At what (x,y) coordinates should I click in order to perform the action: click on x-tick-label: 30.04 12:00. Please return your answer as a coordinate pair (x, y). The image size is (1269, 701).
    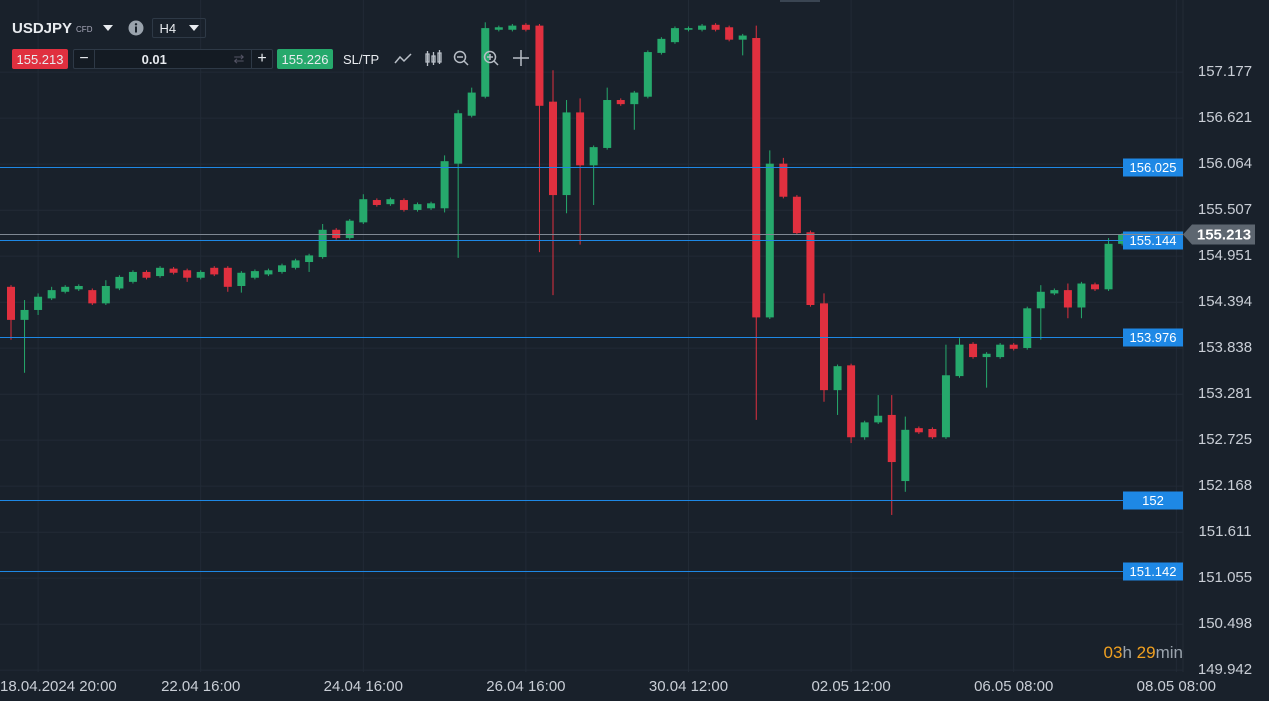
    Looking at the image, I should click on (688, 686).